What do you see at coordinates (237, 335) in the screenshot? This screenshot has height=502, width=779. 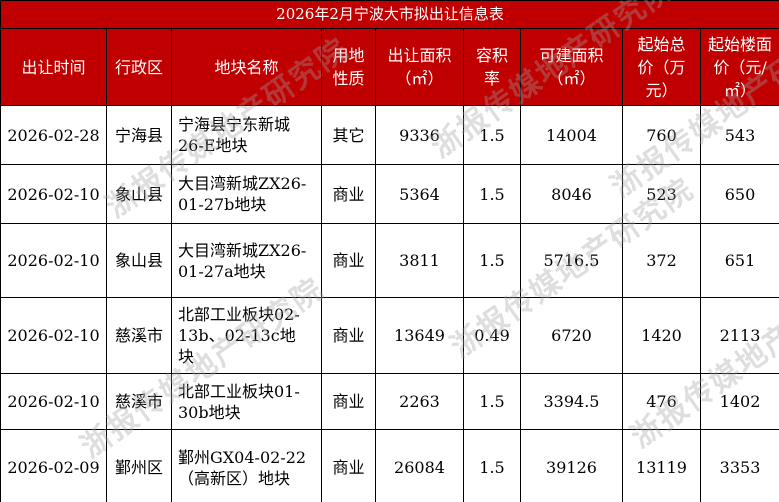 I see `plot-name-line: 13b、02-13c地` at bounding box center [237, 335].